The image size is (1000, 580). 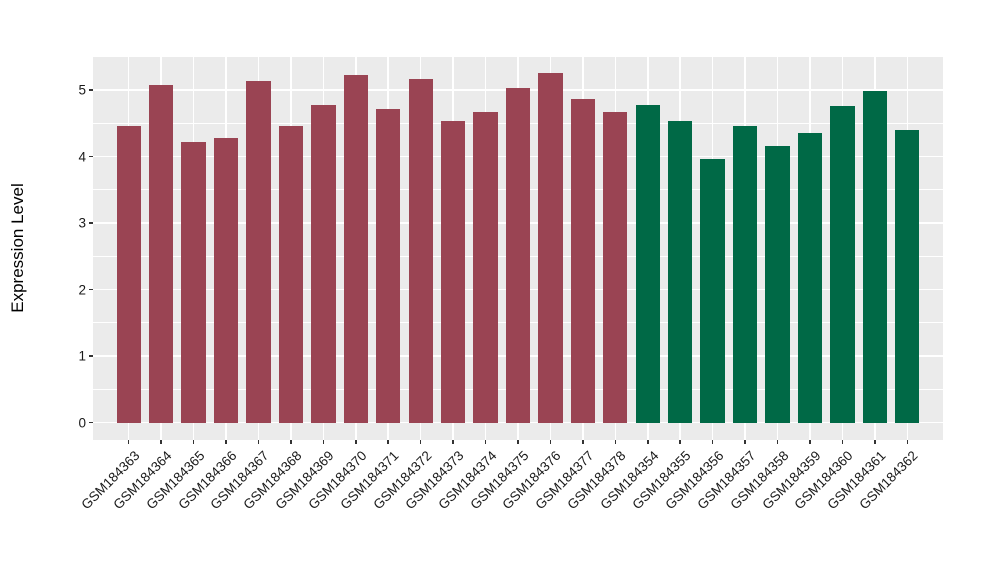 I want to click on bar-GSM184356, so click(x=712, y=291).